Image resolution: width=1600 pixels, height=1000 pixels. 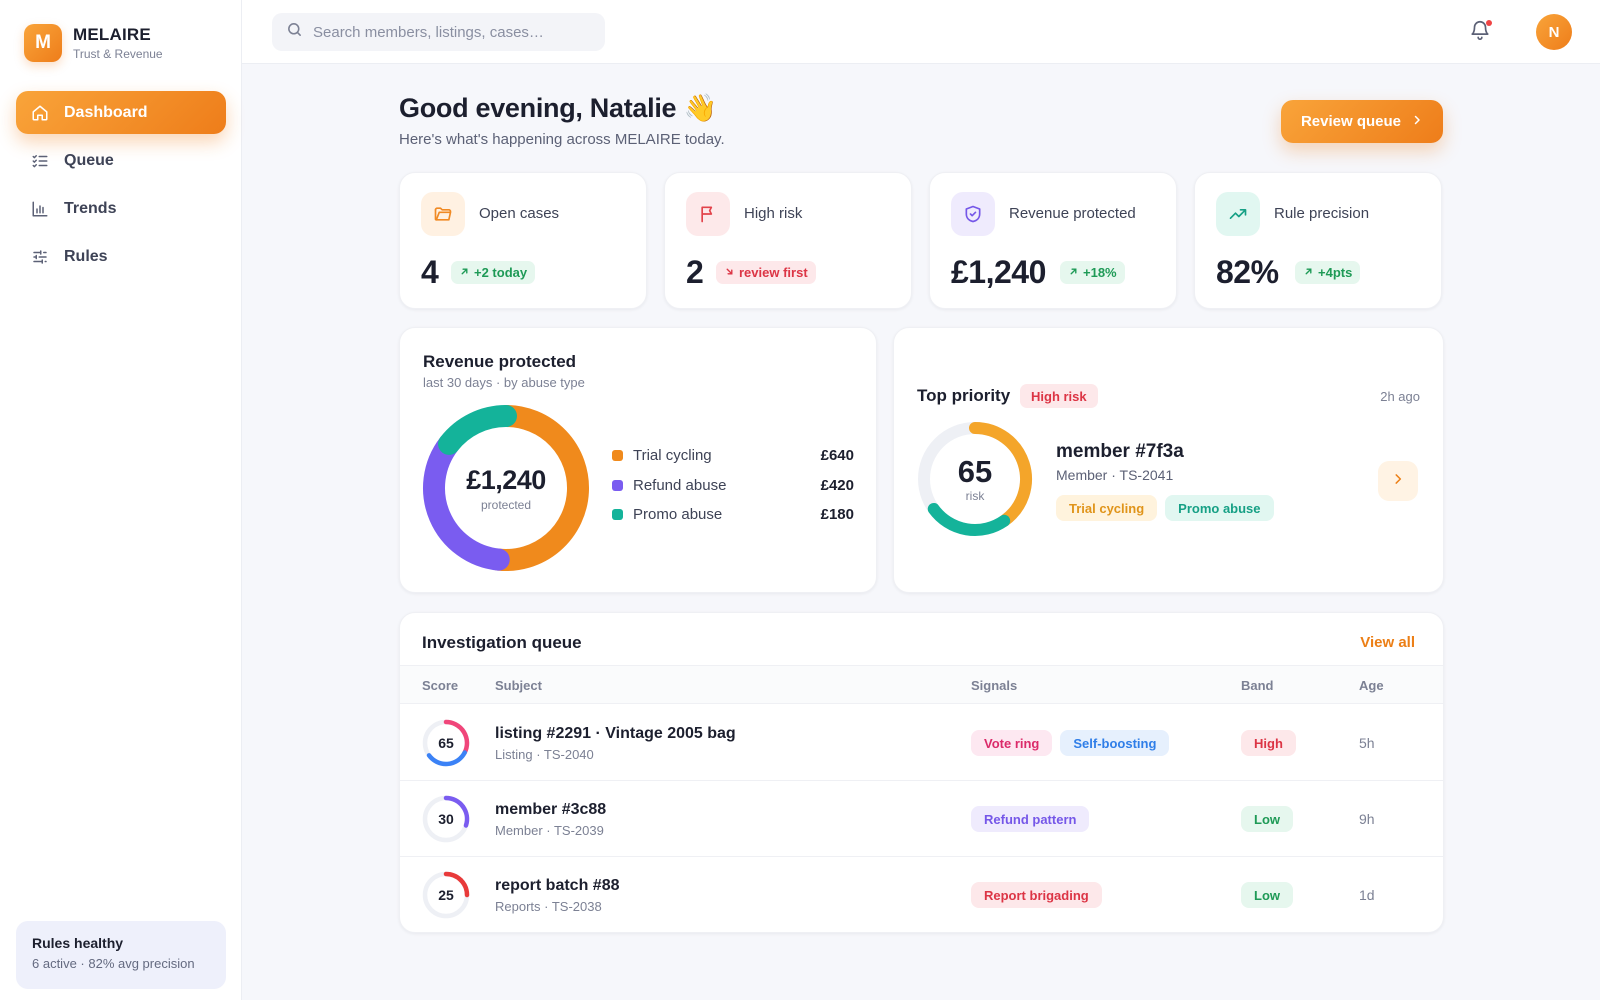 What do you see at coordinates (994, 685) in the screenshot?
I see `column-header-signals: Signals` at bounding box center [994, 685].